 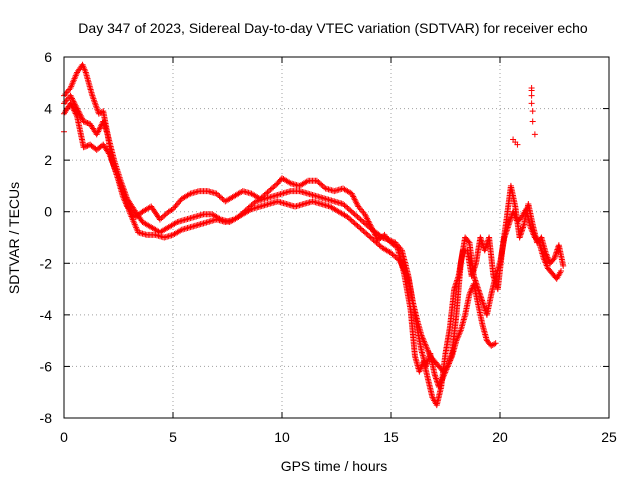 I want to click on x-tick-label: 25, so click(x=609, y=437).